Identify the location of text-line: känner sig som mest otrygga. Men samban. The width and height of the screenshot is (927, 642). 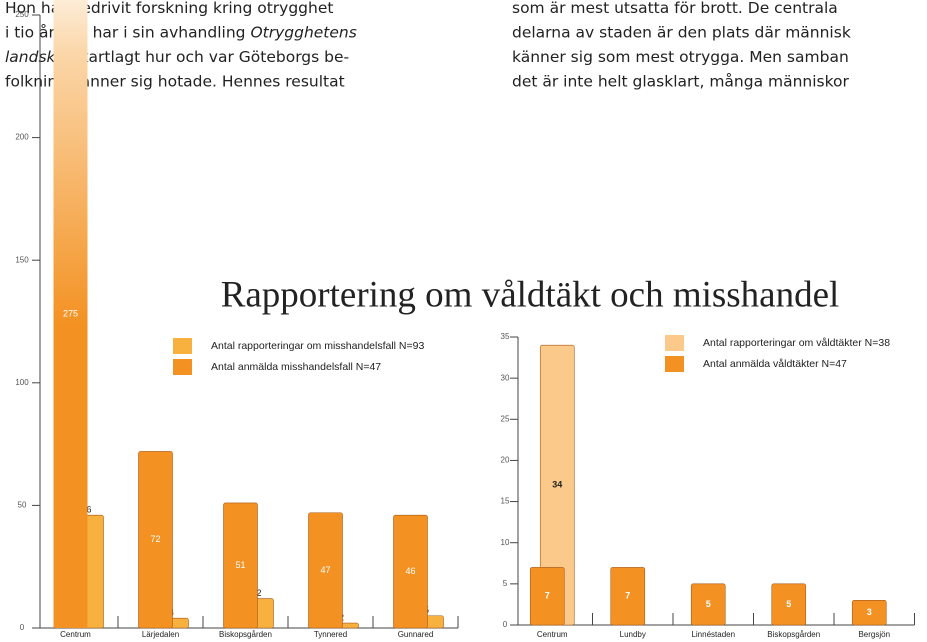
(680, 57).